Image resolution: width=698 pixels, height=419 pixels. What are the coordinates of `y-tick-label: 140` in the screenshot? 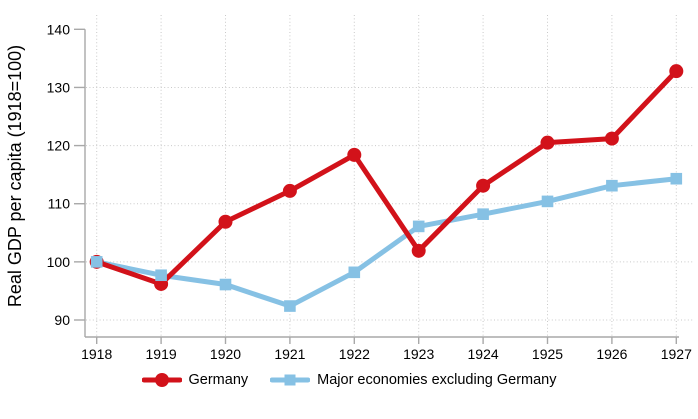 It's located at (59, 29).